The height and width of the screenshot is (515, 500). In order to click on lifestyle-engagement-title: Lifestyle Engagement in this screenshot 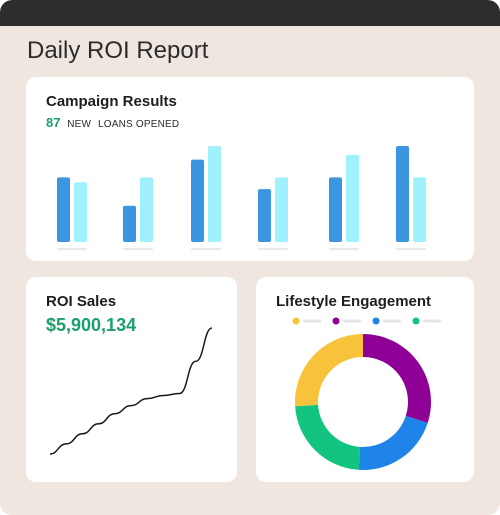, I will do `click(354, 301)`.